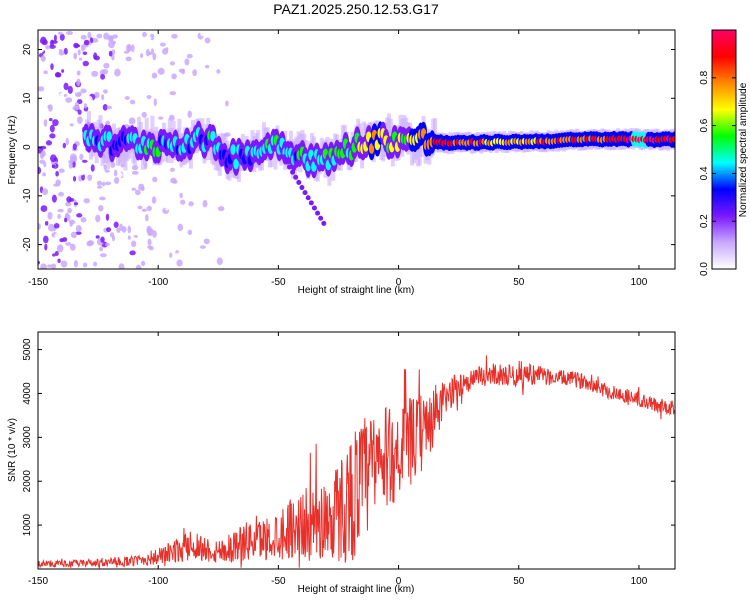  Describe the element at coordinates (27, 244) in the screenshot. I see `y-tick-label: -20` at that location.